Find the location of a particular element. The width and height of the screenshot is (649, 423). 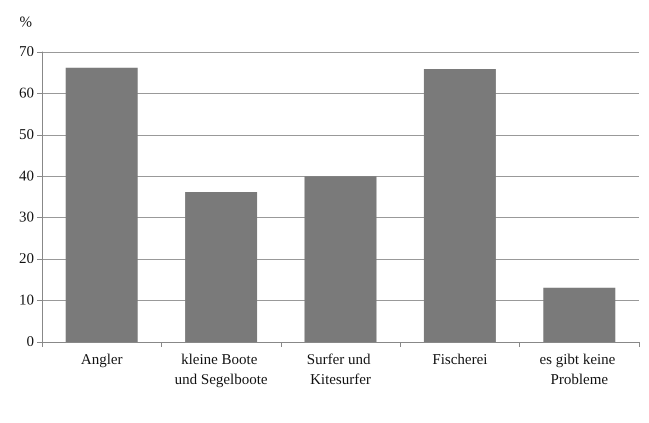

x-tick-label: Fischerei is located at coordinates (460, 360).